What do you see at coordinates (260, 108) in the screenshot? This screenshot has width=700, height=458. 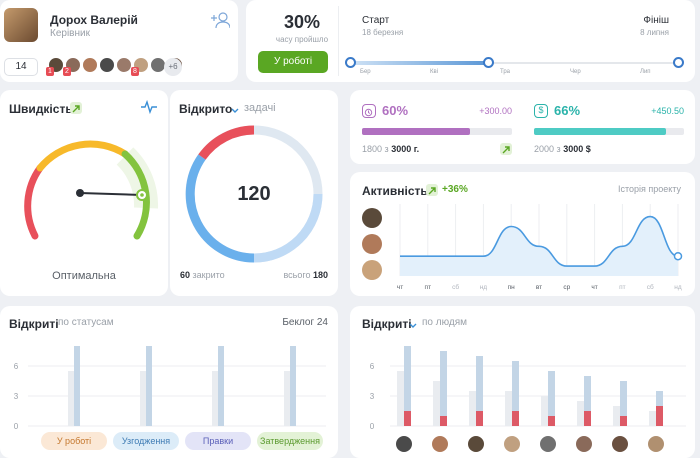 I see `open-tasks-filter: задачі` at bounding box center [260, 108].